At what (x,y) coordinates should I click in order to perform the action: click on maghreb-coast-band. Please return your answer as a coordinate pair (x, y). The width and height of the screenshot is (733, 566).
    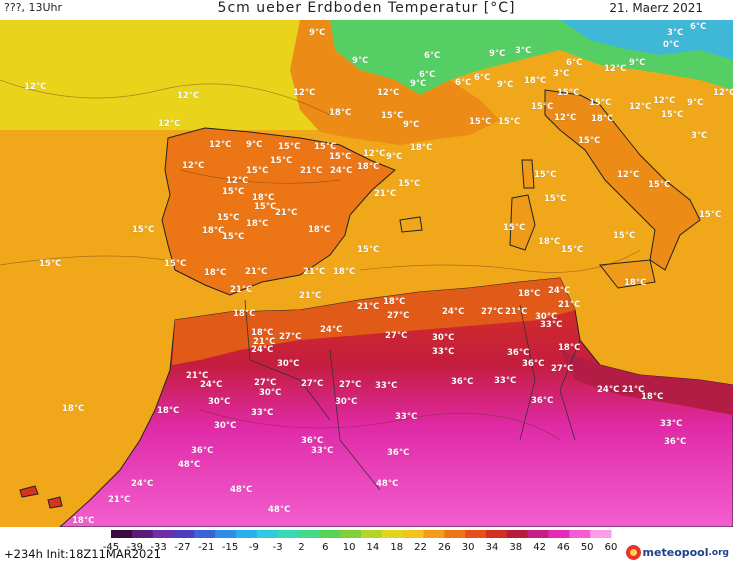
    Looking at the image, I should click on (373, 321).